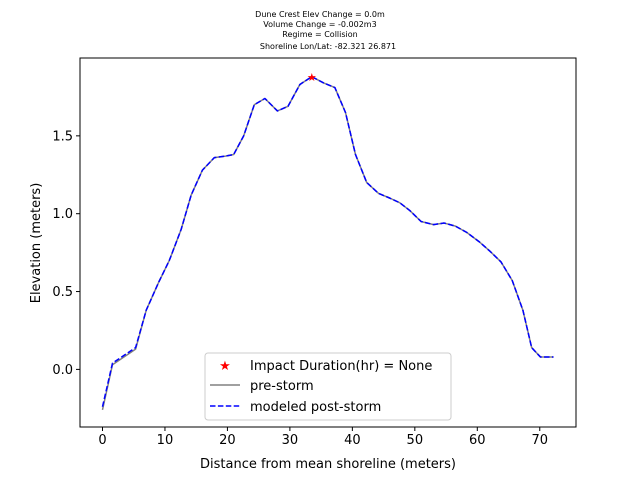 This screenshot has height=480, width=640. What do you see at coordinates (539, 440) in the screenshot?
I see `x-tick-label: 70` at bounding box center [539, 440].